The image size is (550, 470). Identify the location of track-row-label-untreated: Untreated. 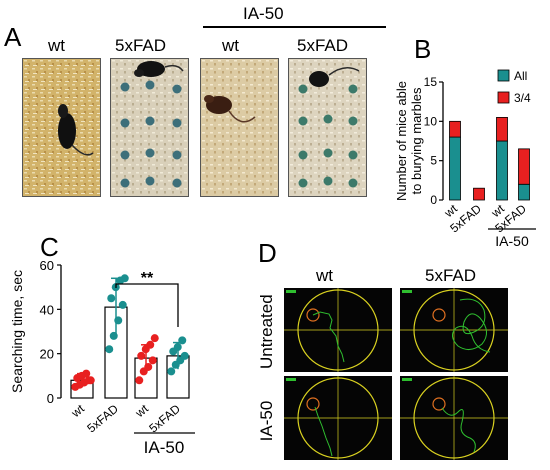
(266, 331).